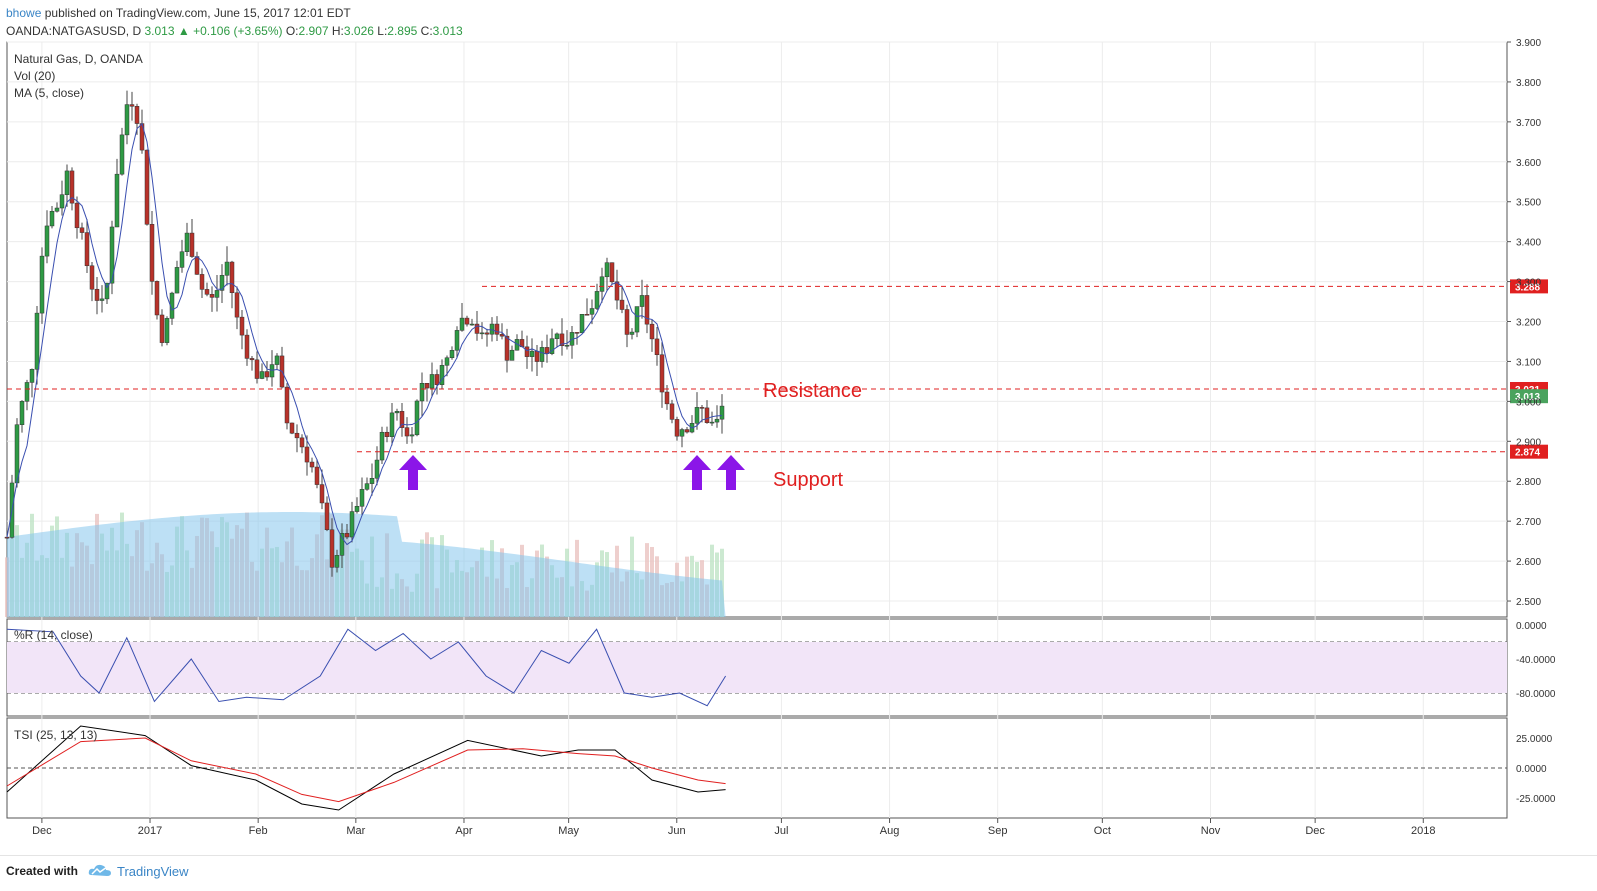 The width and height of the screenshot is (1597, 891). Describe the element at coordinates (568, 831) in the screenshot. I see `time-label: May` at that location.